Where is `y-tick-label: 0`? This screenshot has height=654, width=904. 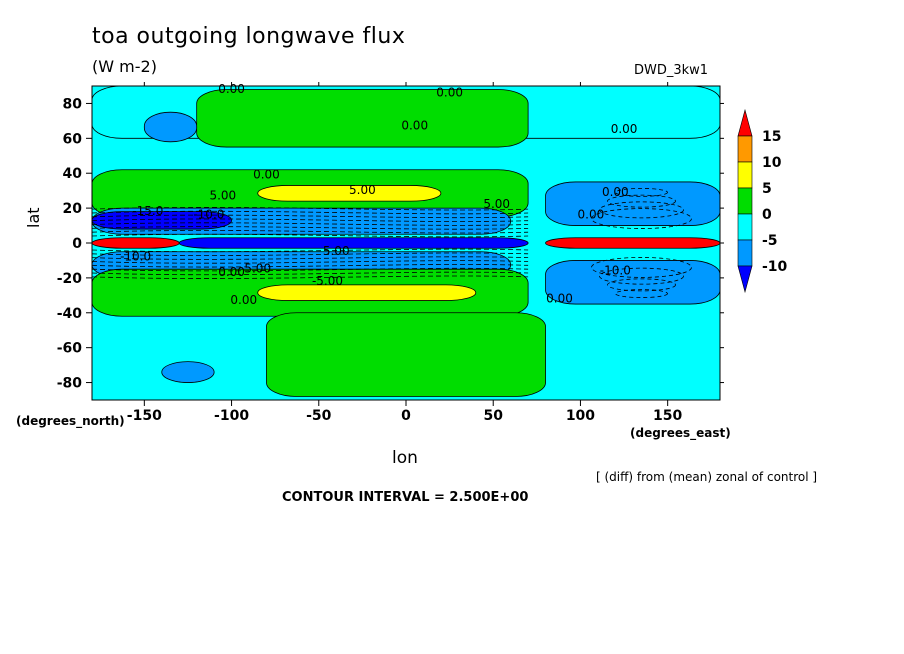
y-tick-label: 0 is located at coordinates (77, 244).